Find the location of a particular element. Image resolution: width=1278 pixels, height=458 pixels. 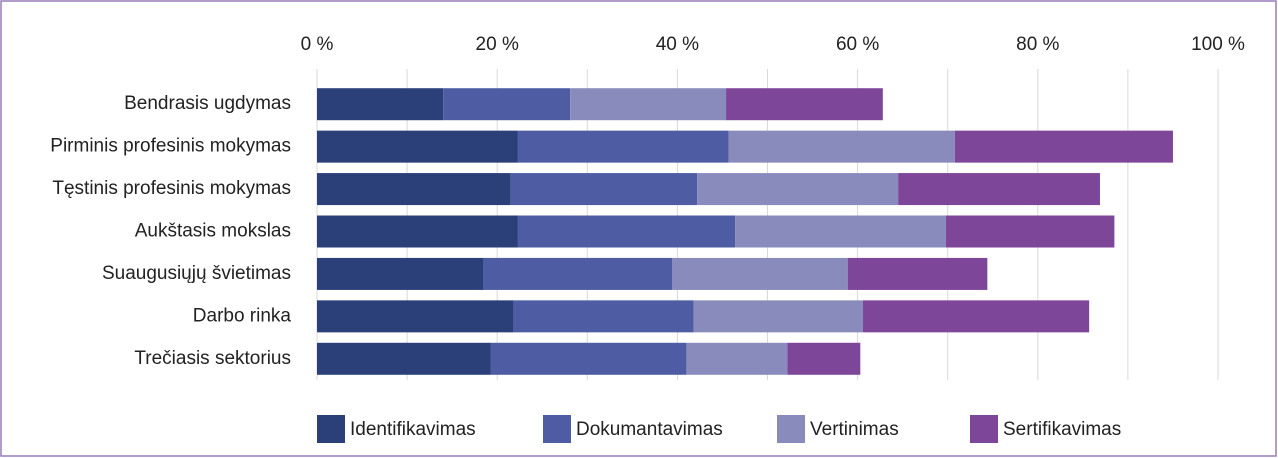

legend-label: Dokumantavimas is located at coordinates (649, 429).